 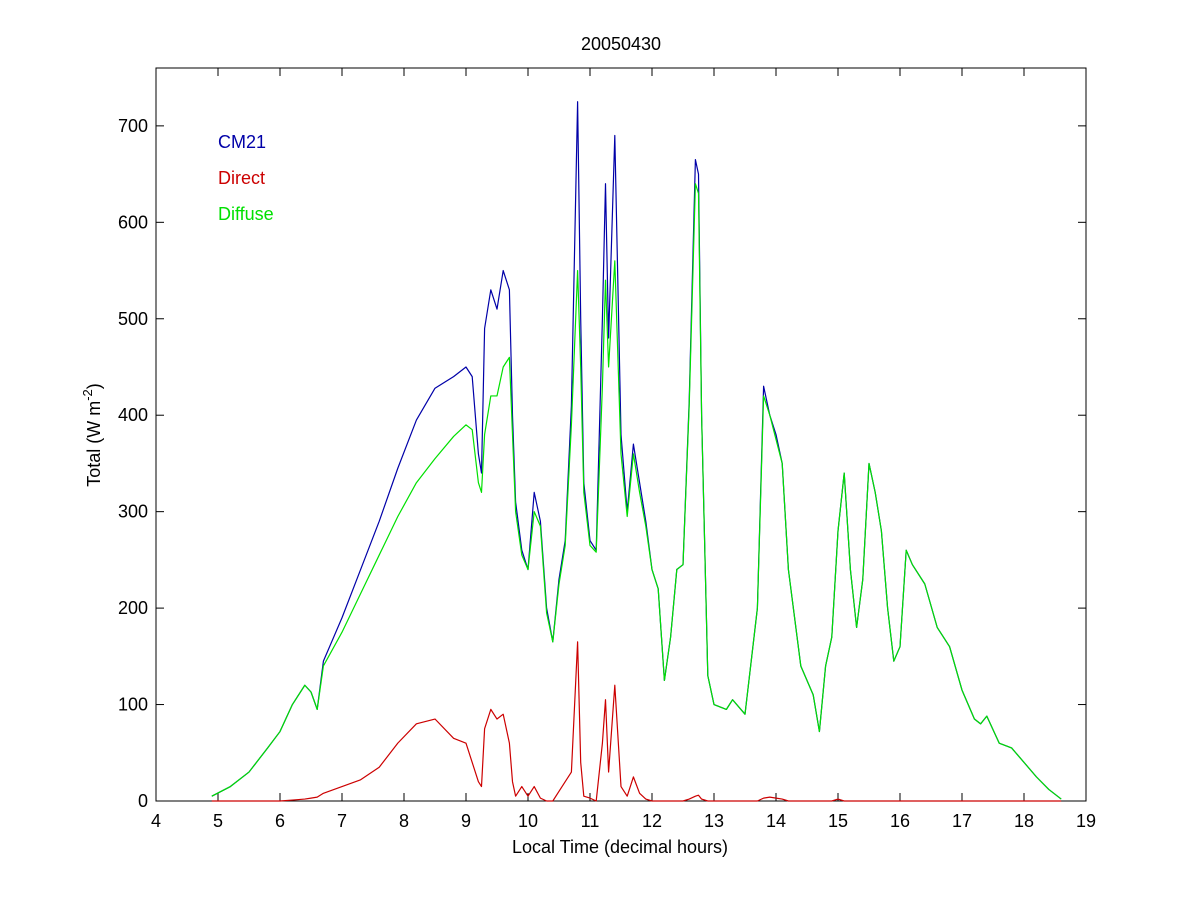 I want to click on legend-entry: CM21, so click(x=242, y=142).